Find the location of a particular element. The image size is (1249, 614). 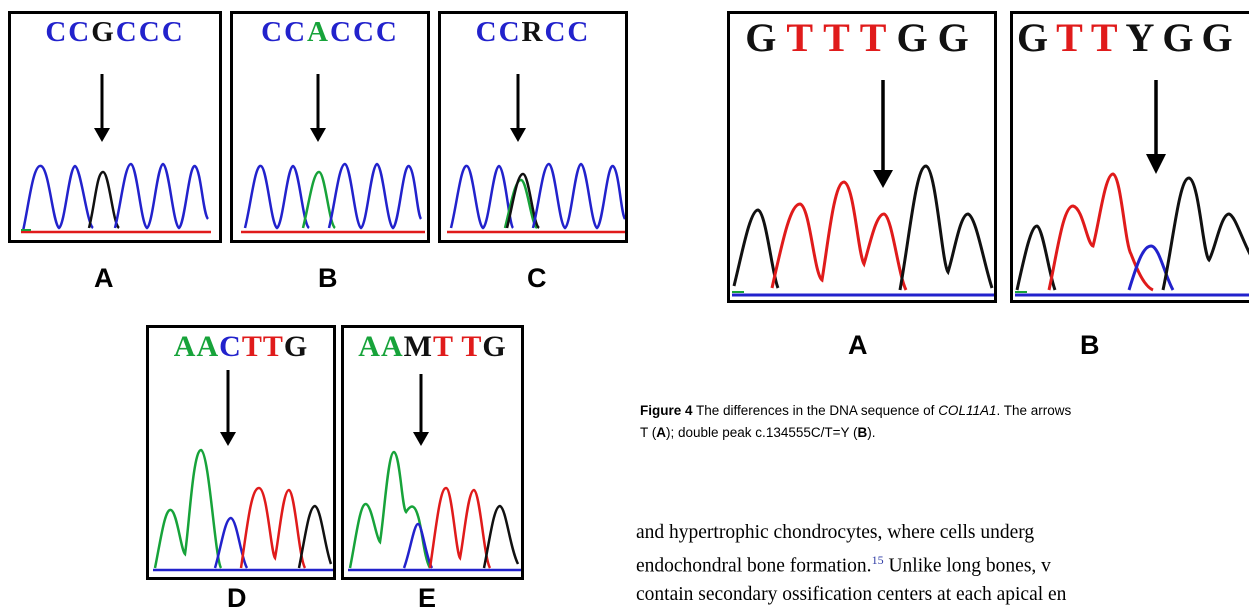

caption-line-2: T (A); double peak c.134555C/T=Y (B). is located at coordinates (758, 432).